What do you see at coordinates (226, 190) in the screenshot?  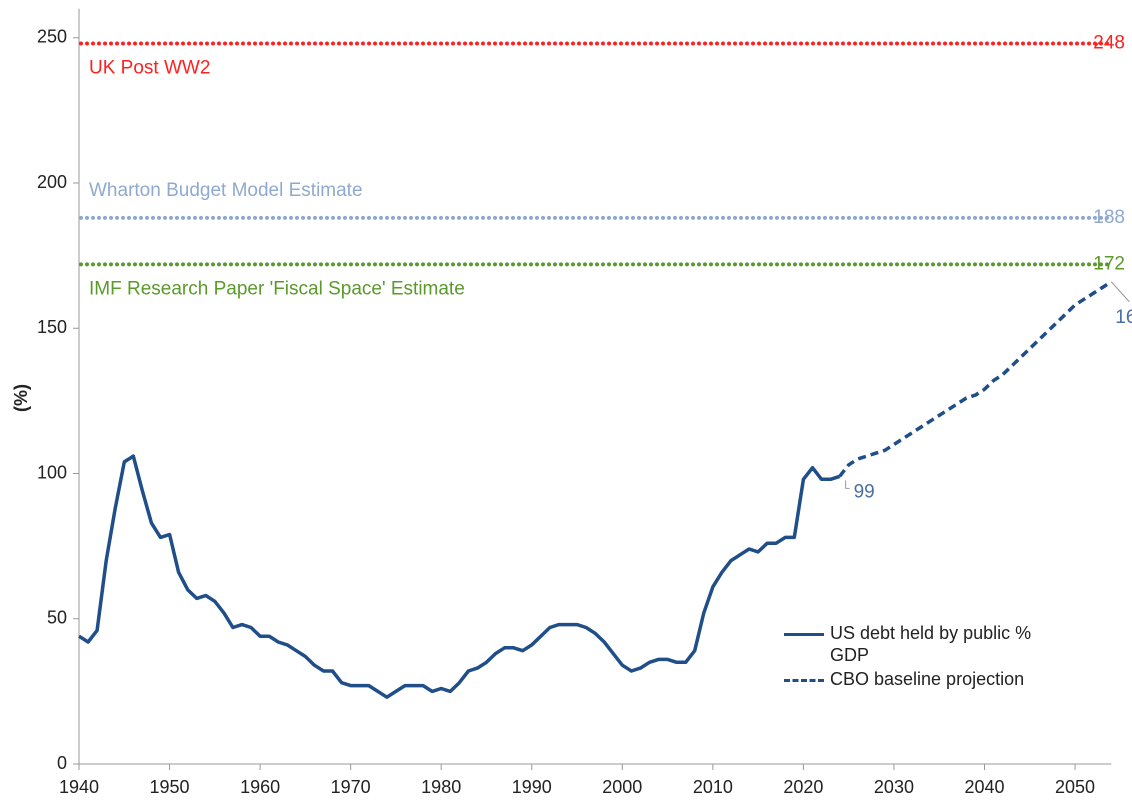 I see `reference-label: Wharton Budget Model Estimate` at bounding box center [226, 190].